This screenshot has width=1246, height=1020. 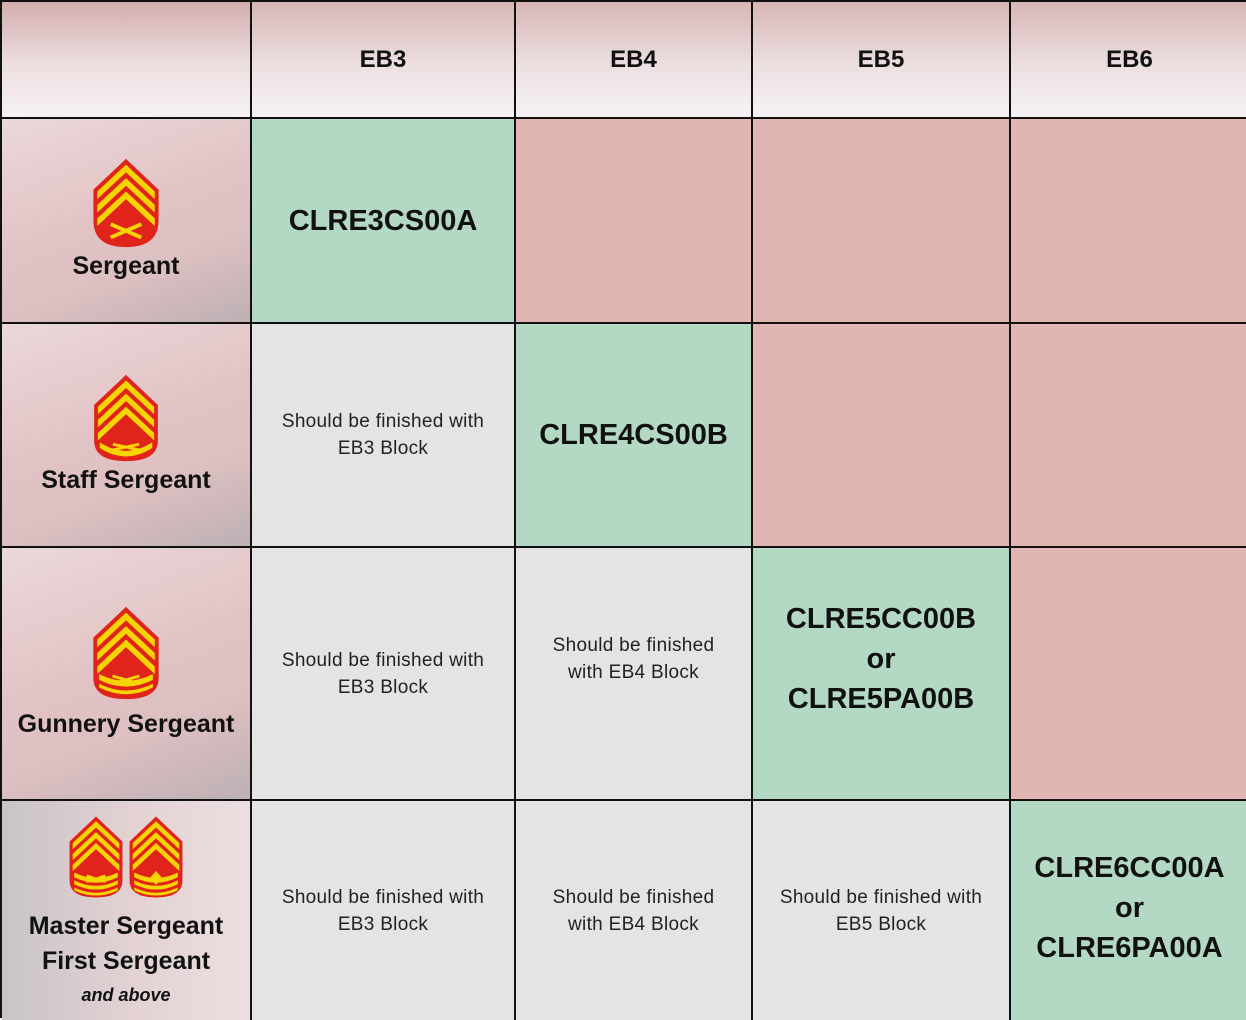 I want to click on column-header-eb5: EB5, so click(x=882, y=60).